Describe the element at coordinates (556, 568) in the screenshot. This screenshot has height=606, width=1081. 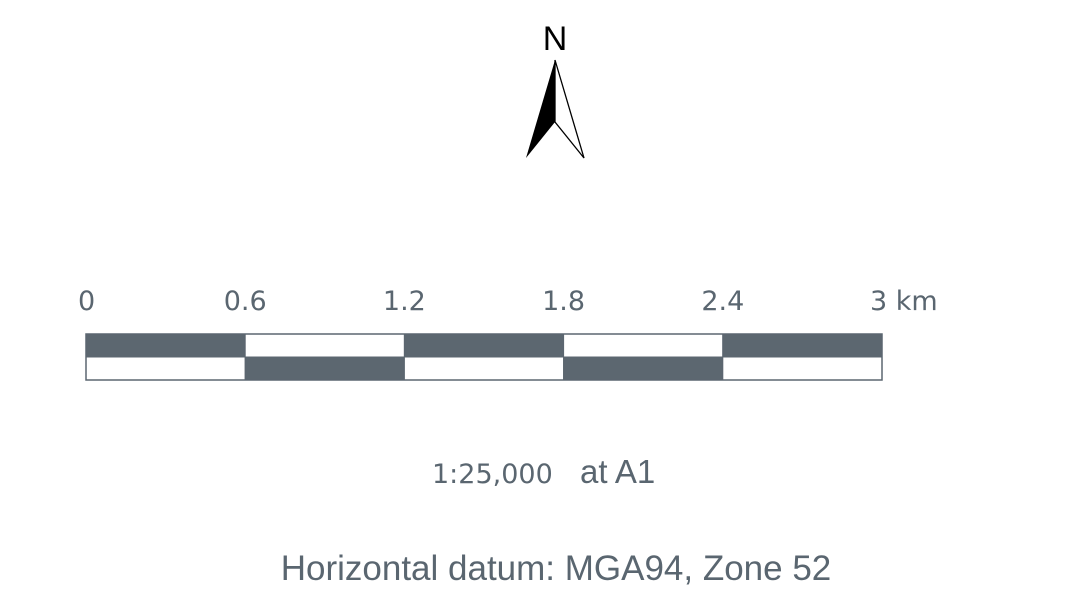
I see `horizontal-datum-text: Horizontal datum: MGA94, Zone 52` at that location.